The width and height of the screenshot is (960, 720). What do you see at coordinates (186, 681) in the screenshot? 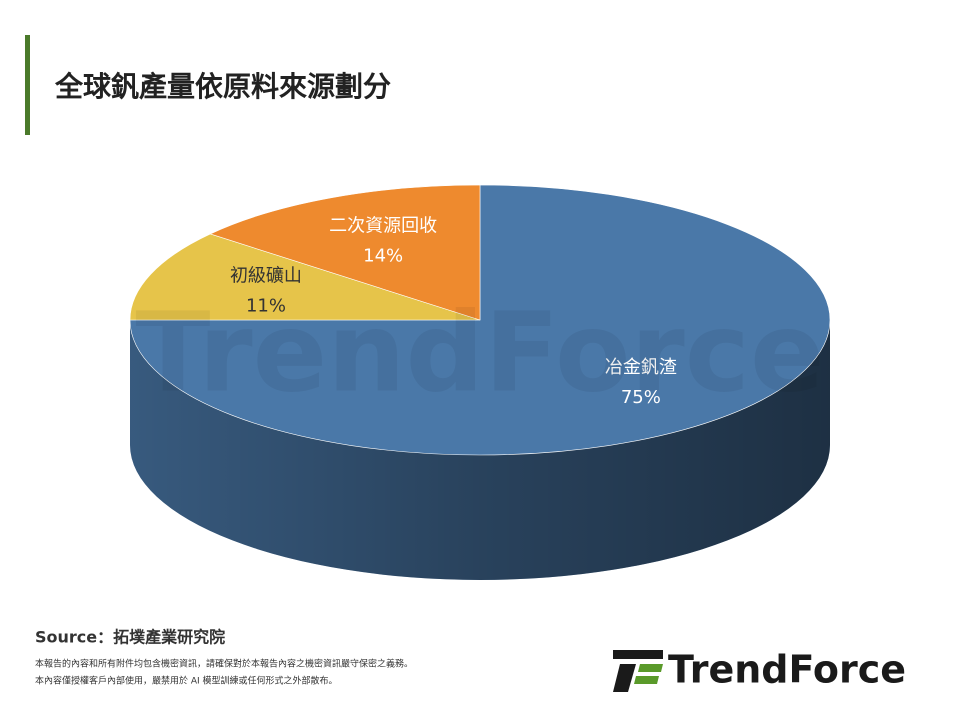
I see `disclaimer-line: 本內容僅授權客戶內部使用，嚴禁用於 AI 模型訓練或任何形式之外部散布。` at bounding box center [186, 681].